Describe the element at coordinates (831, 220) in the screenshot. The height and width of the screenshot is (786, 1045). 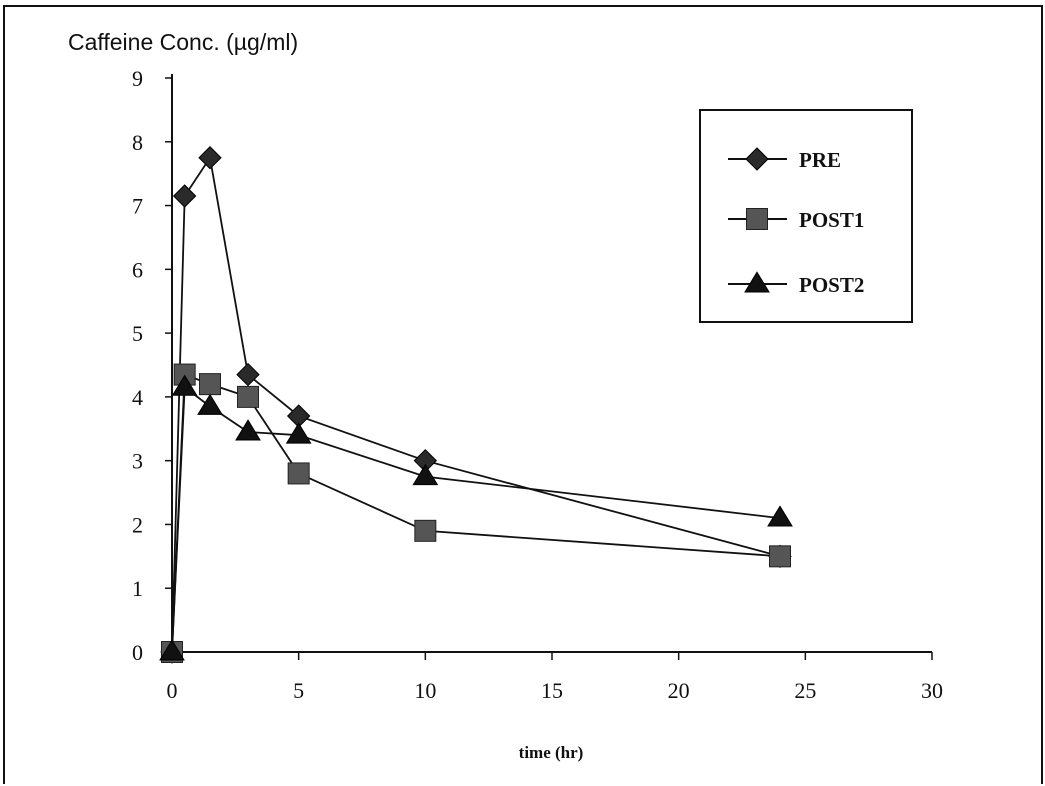
I see `legend-label-post1: POST1` at that location.